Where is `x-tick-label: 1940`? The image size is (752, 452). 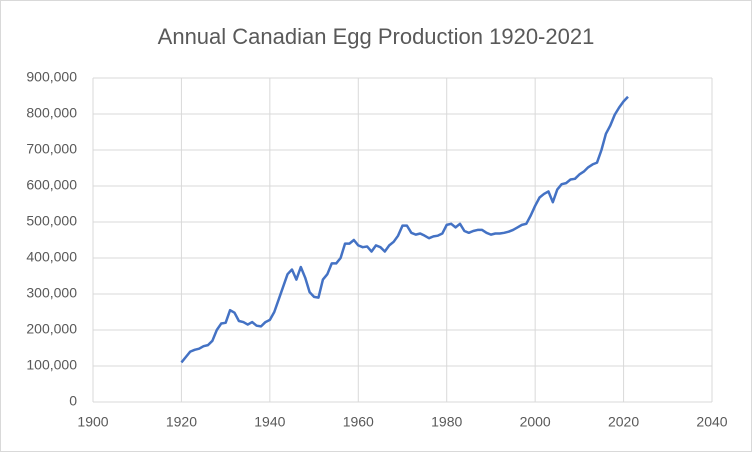 x-tick-label: 1940 is located at coordinates (269, 422).